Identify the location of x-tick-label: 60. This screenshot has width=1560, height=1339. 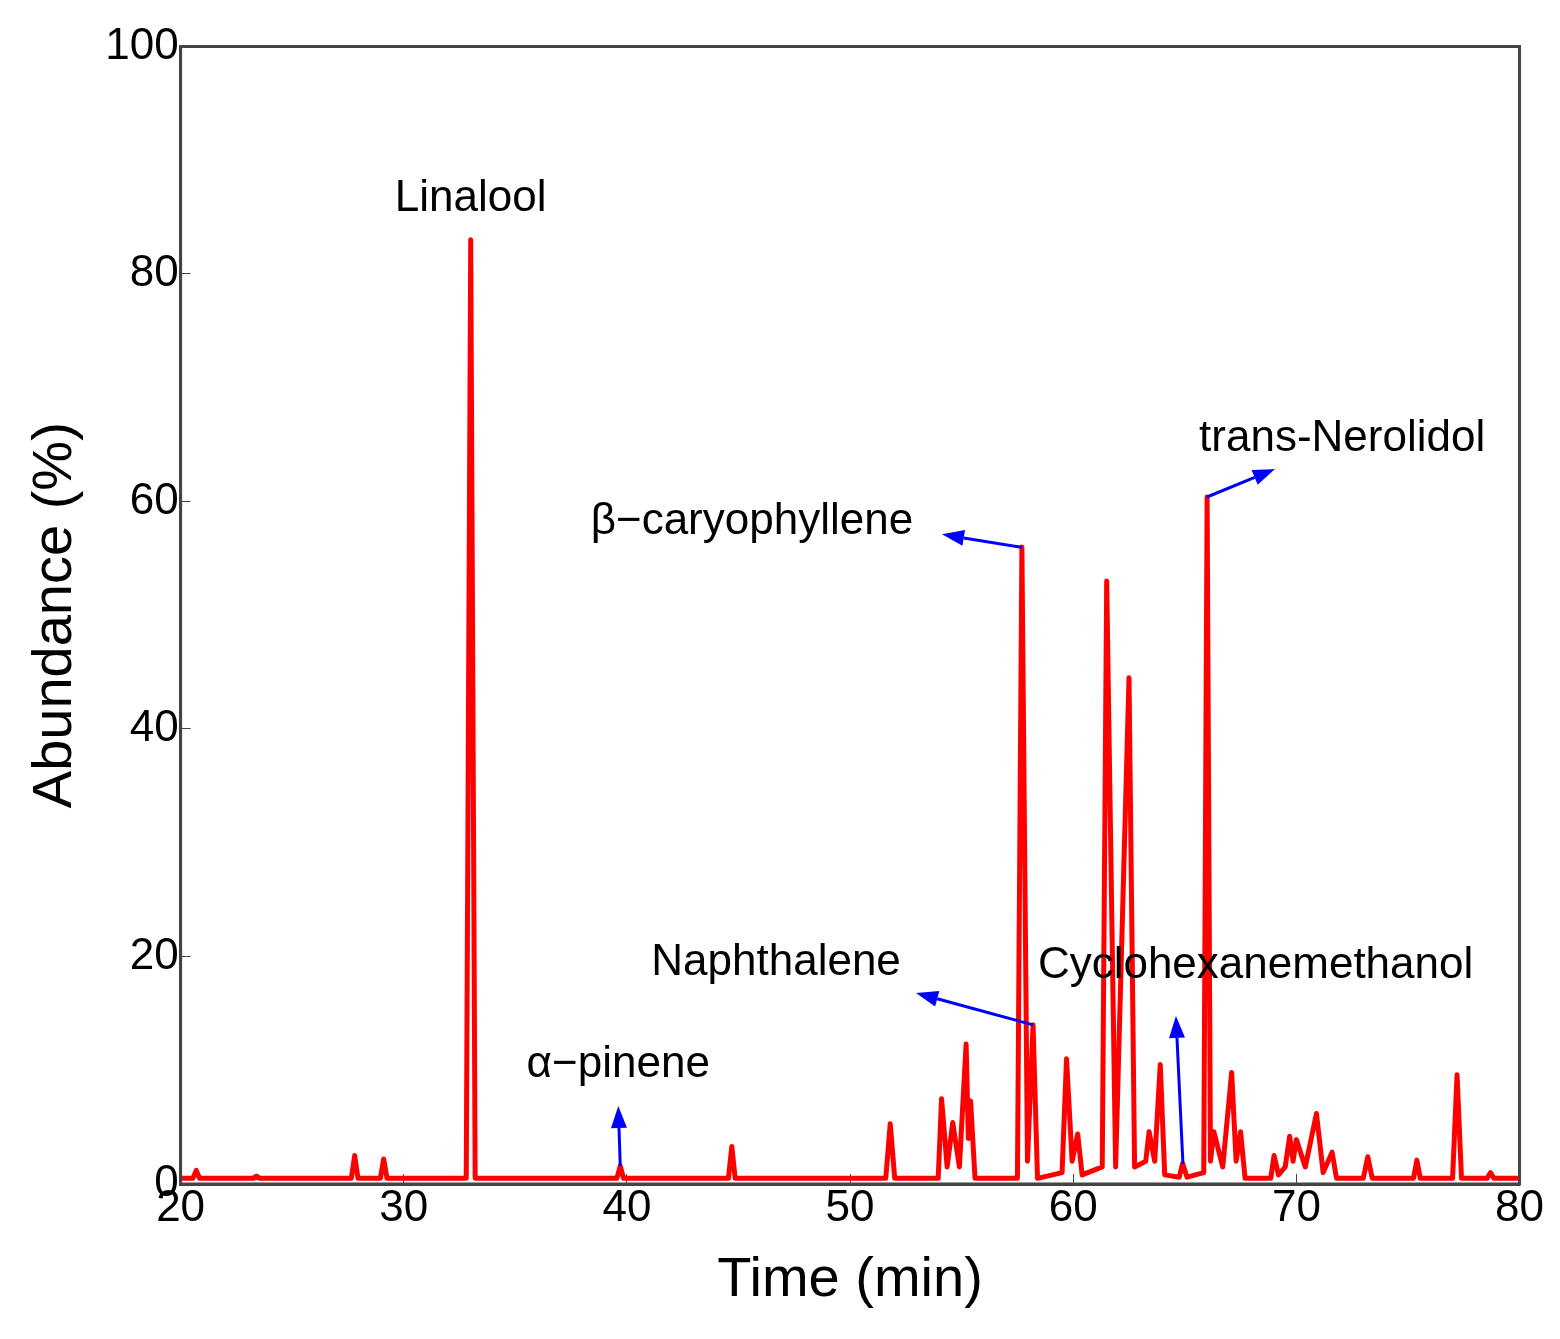
(1073, 1205).